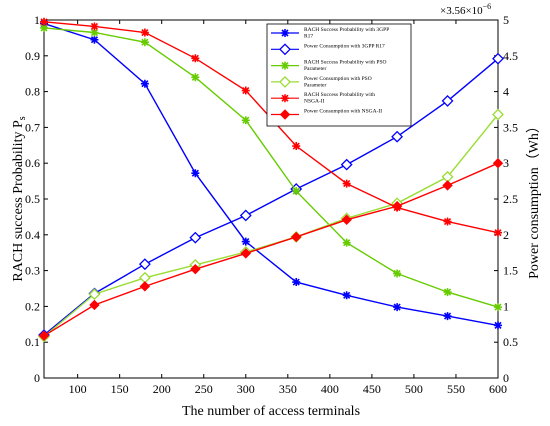 This screenshot has width=550, height=426. I want to click on legend-item: Power Consumption with PSO Parameter, so click(321, 82).